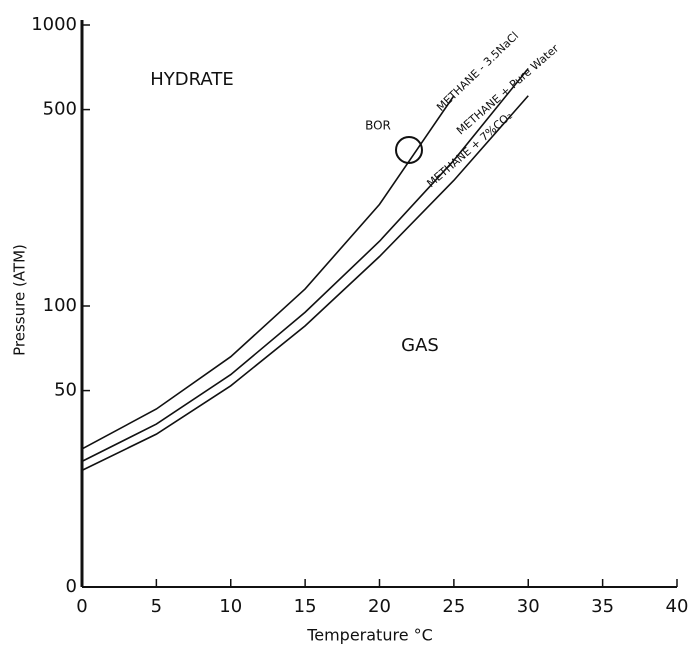 The image size is (689, 655). Describe the element at coordinates (477, 71) in the screenshot. I see `curve-label: METHANE - 3.5NaCl` at that location.